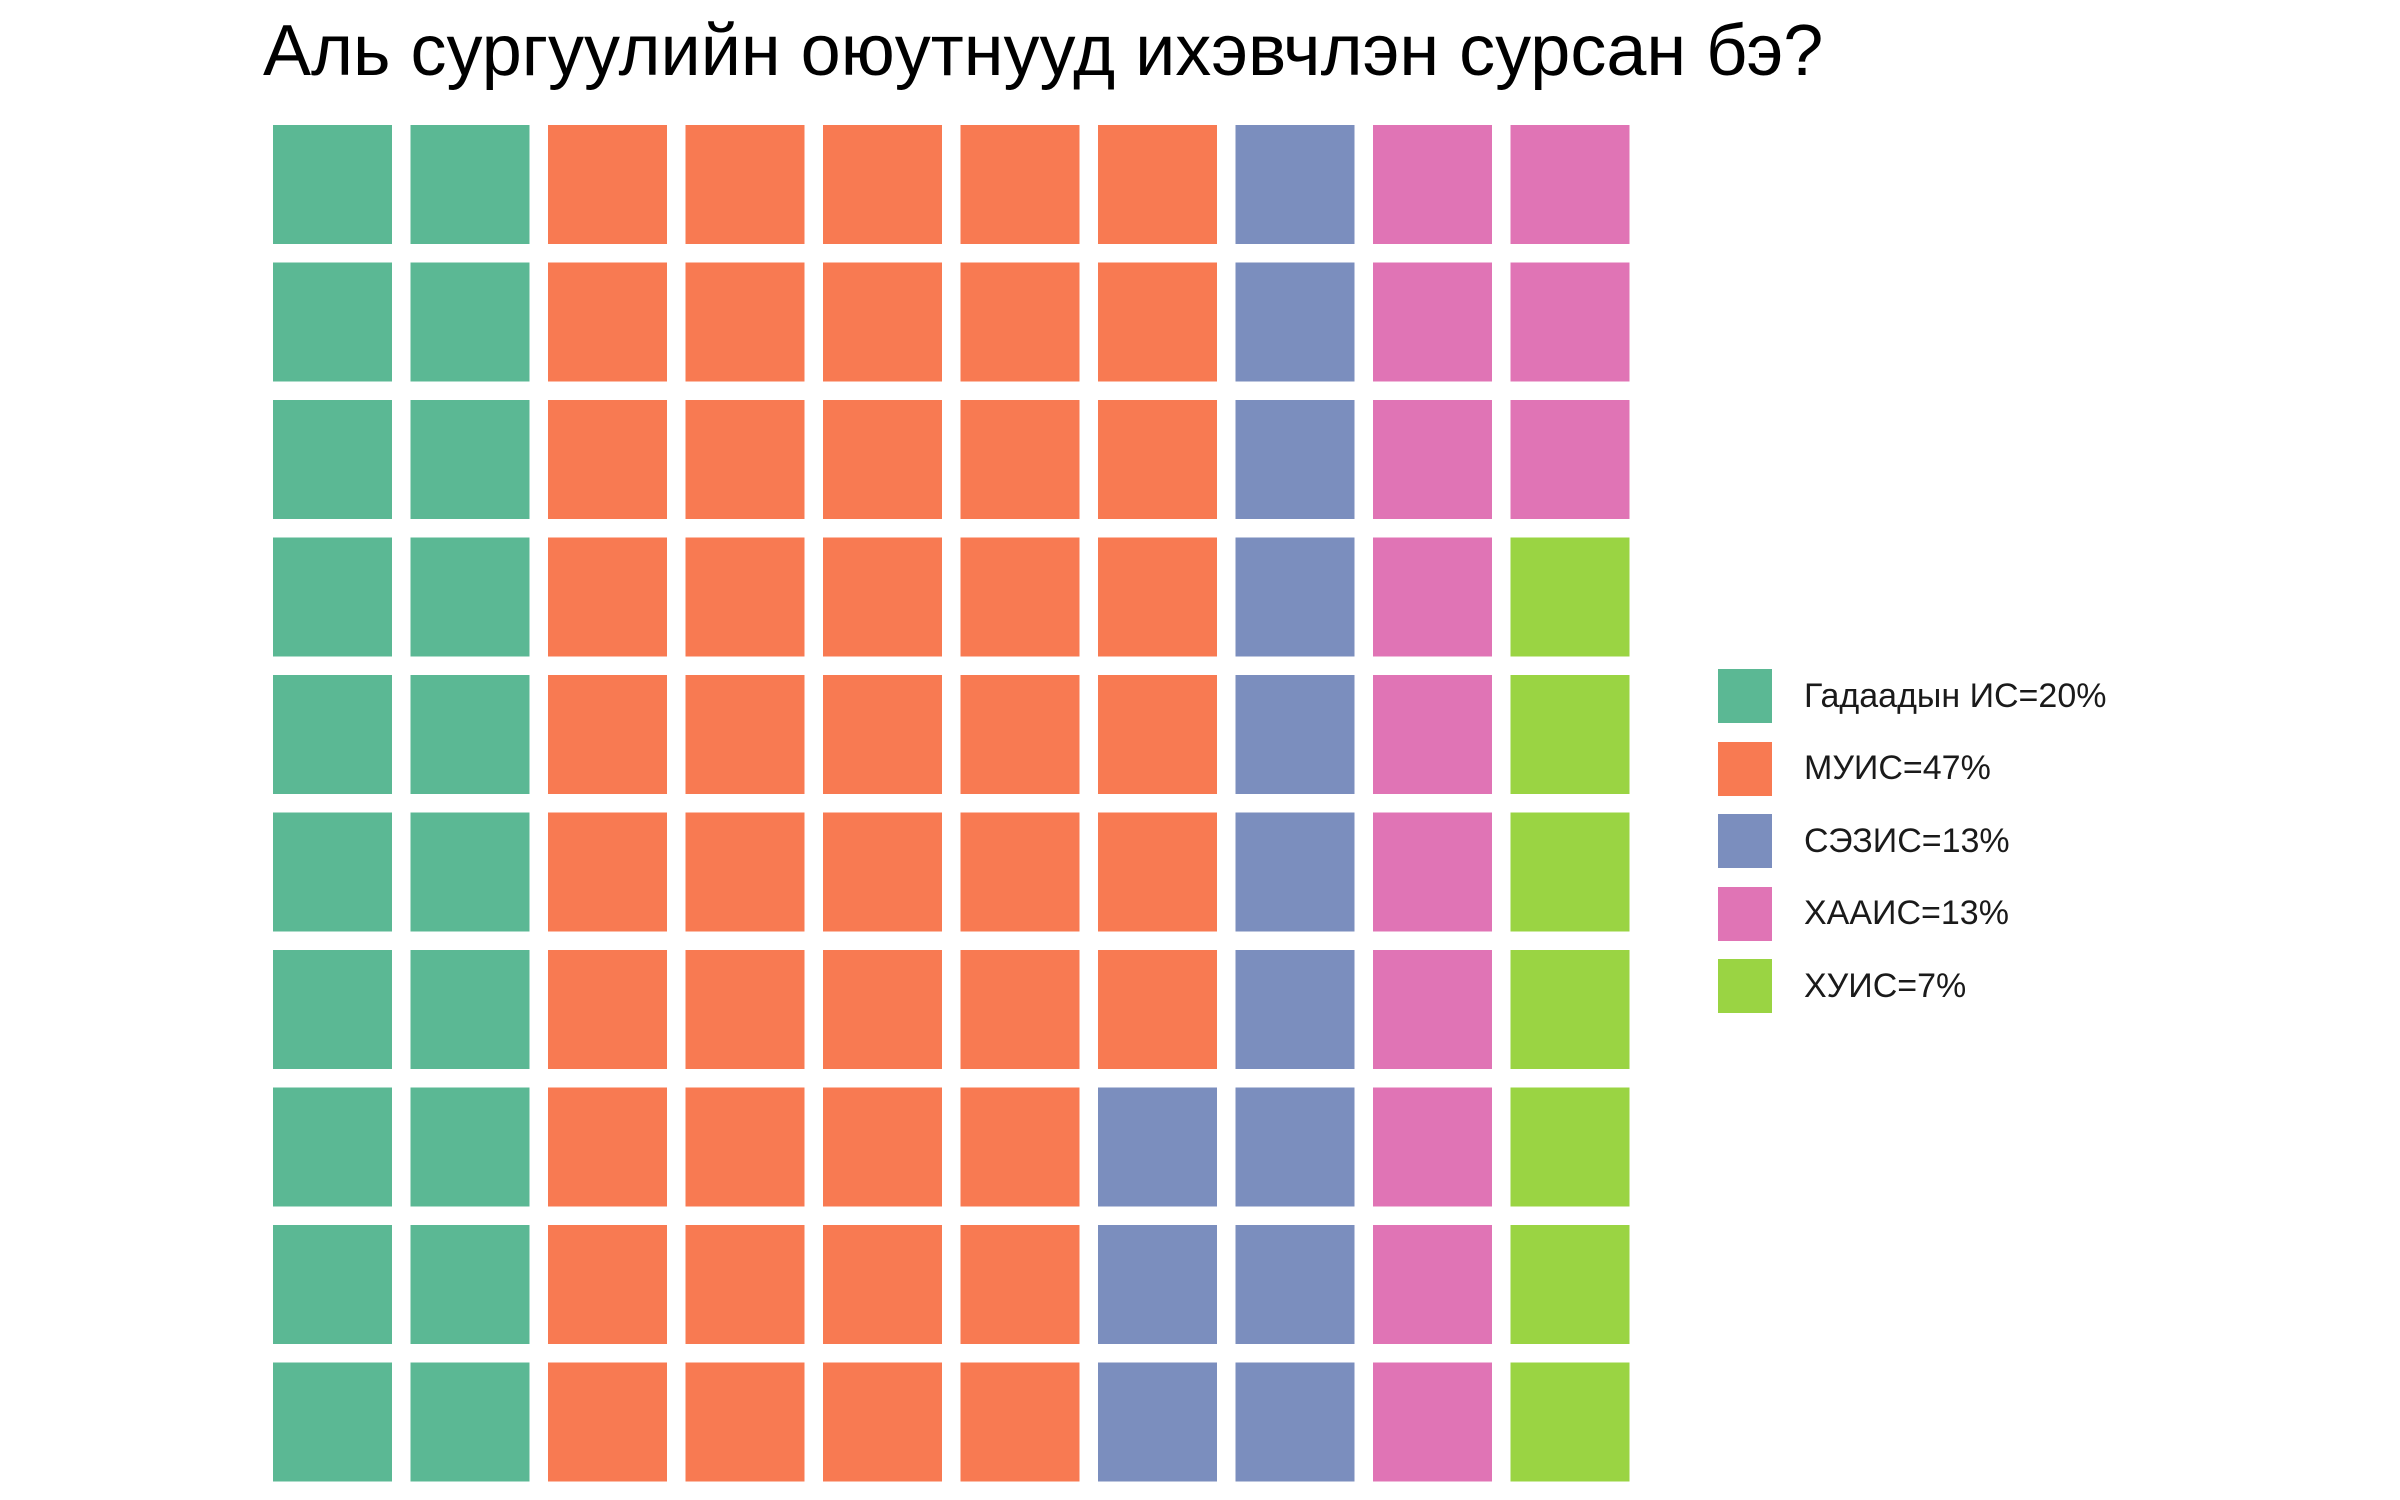  I want to click on legend-item: Гадаадын ИС=20%, so click(1912, 696).